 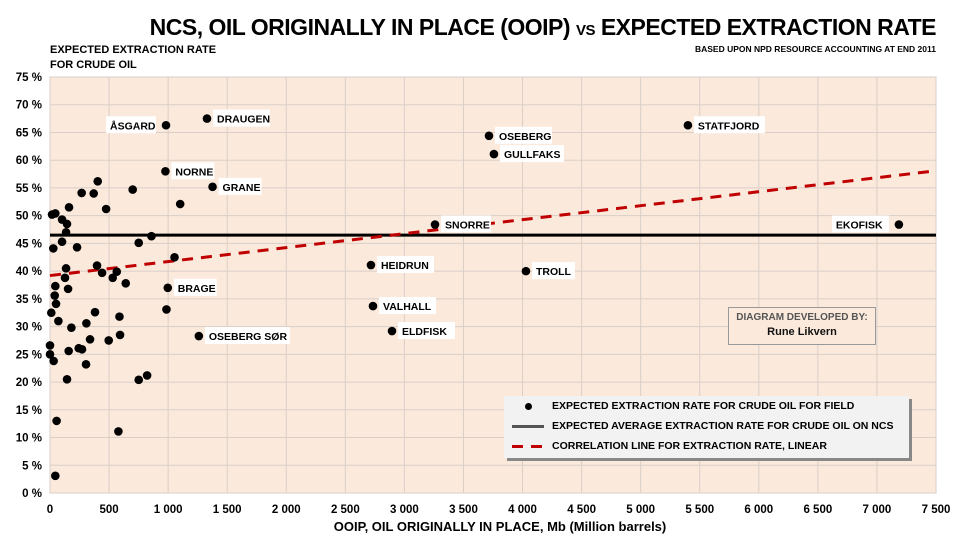 What do you see at coordinates (802, 317) in the screenshot?
I see `credit-heading: DIAGRAM DEVELOPED BY:` at bounding box center [802, 317].